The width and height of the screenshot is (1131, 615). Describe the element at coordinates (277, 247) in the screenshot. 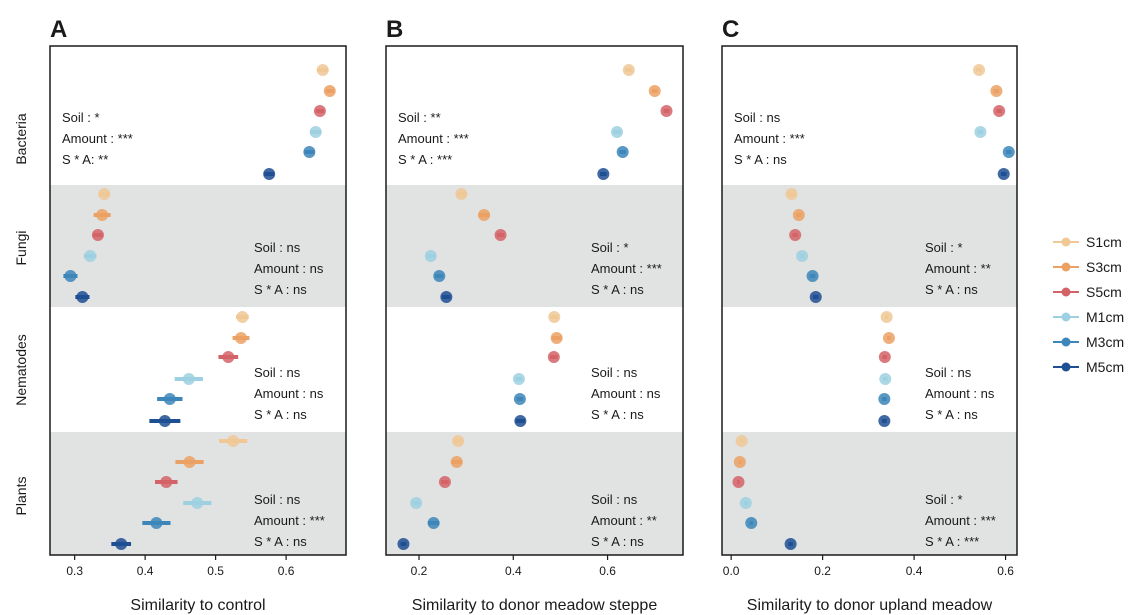

I see `panel-a-fungi-stat-1: Soil : ns` at that location.